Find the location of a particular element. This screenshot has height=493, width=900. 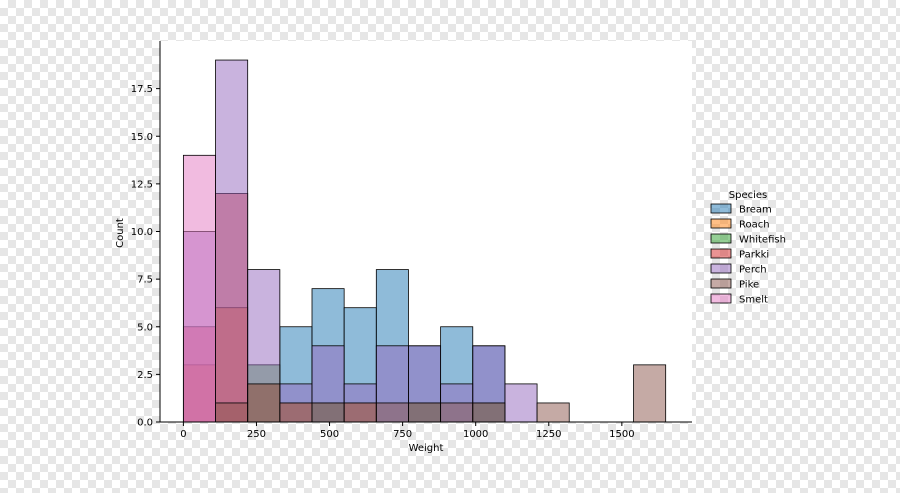

legend-label-parkki: Parkki is located at coordinates (754, 255).